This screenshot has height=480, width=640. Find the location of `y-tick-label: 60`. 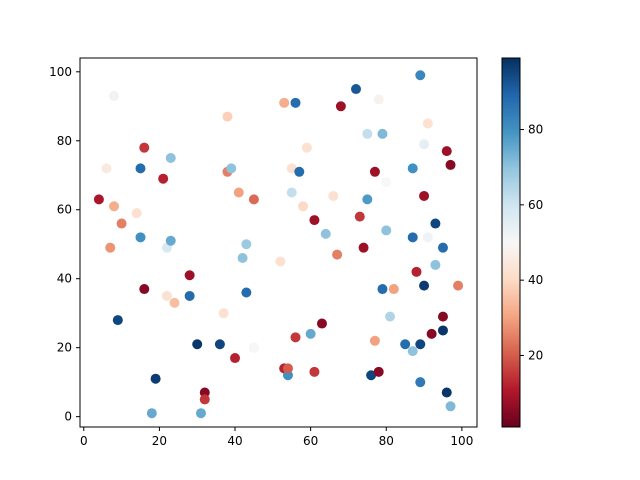

y-tick-label: 60 is located at coordinates (64, 210).